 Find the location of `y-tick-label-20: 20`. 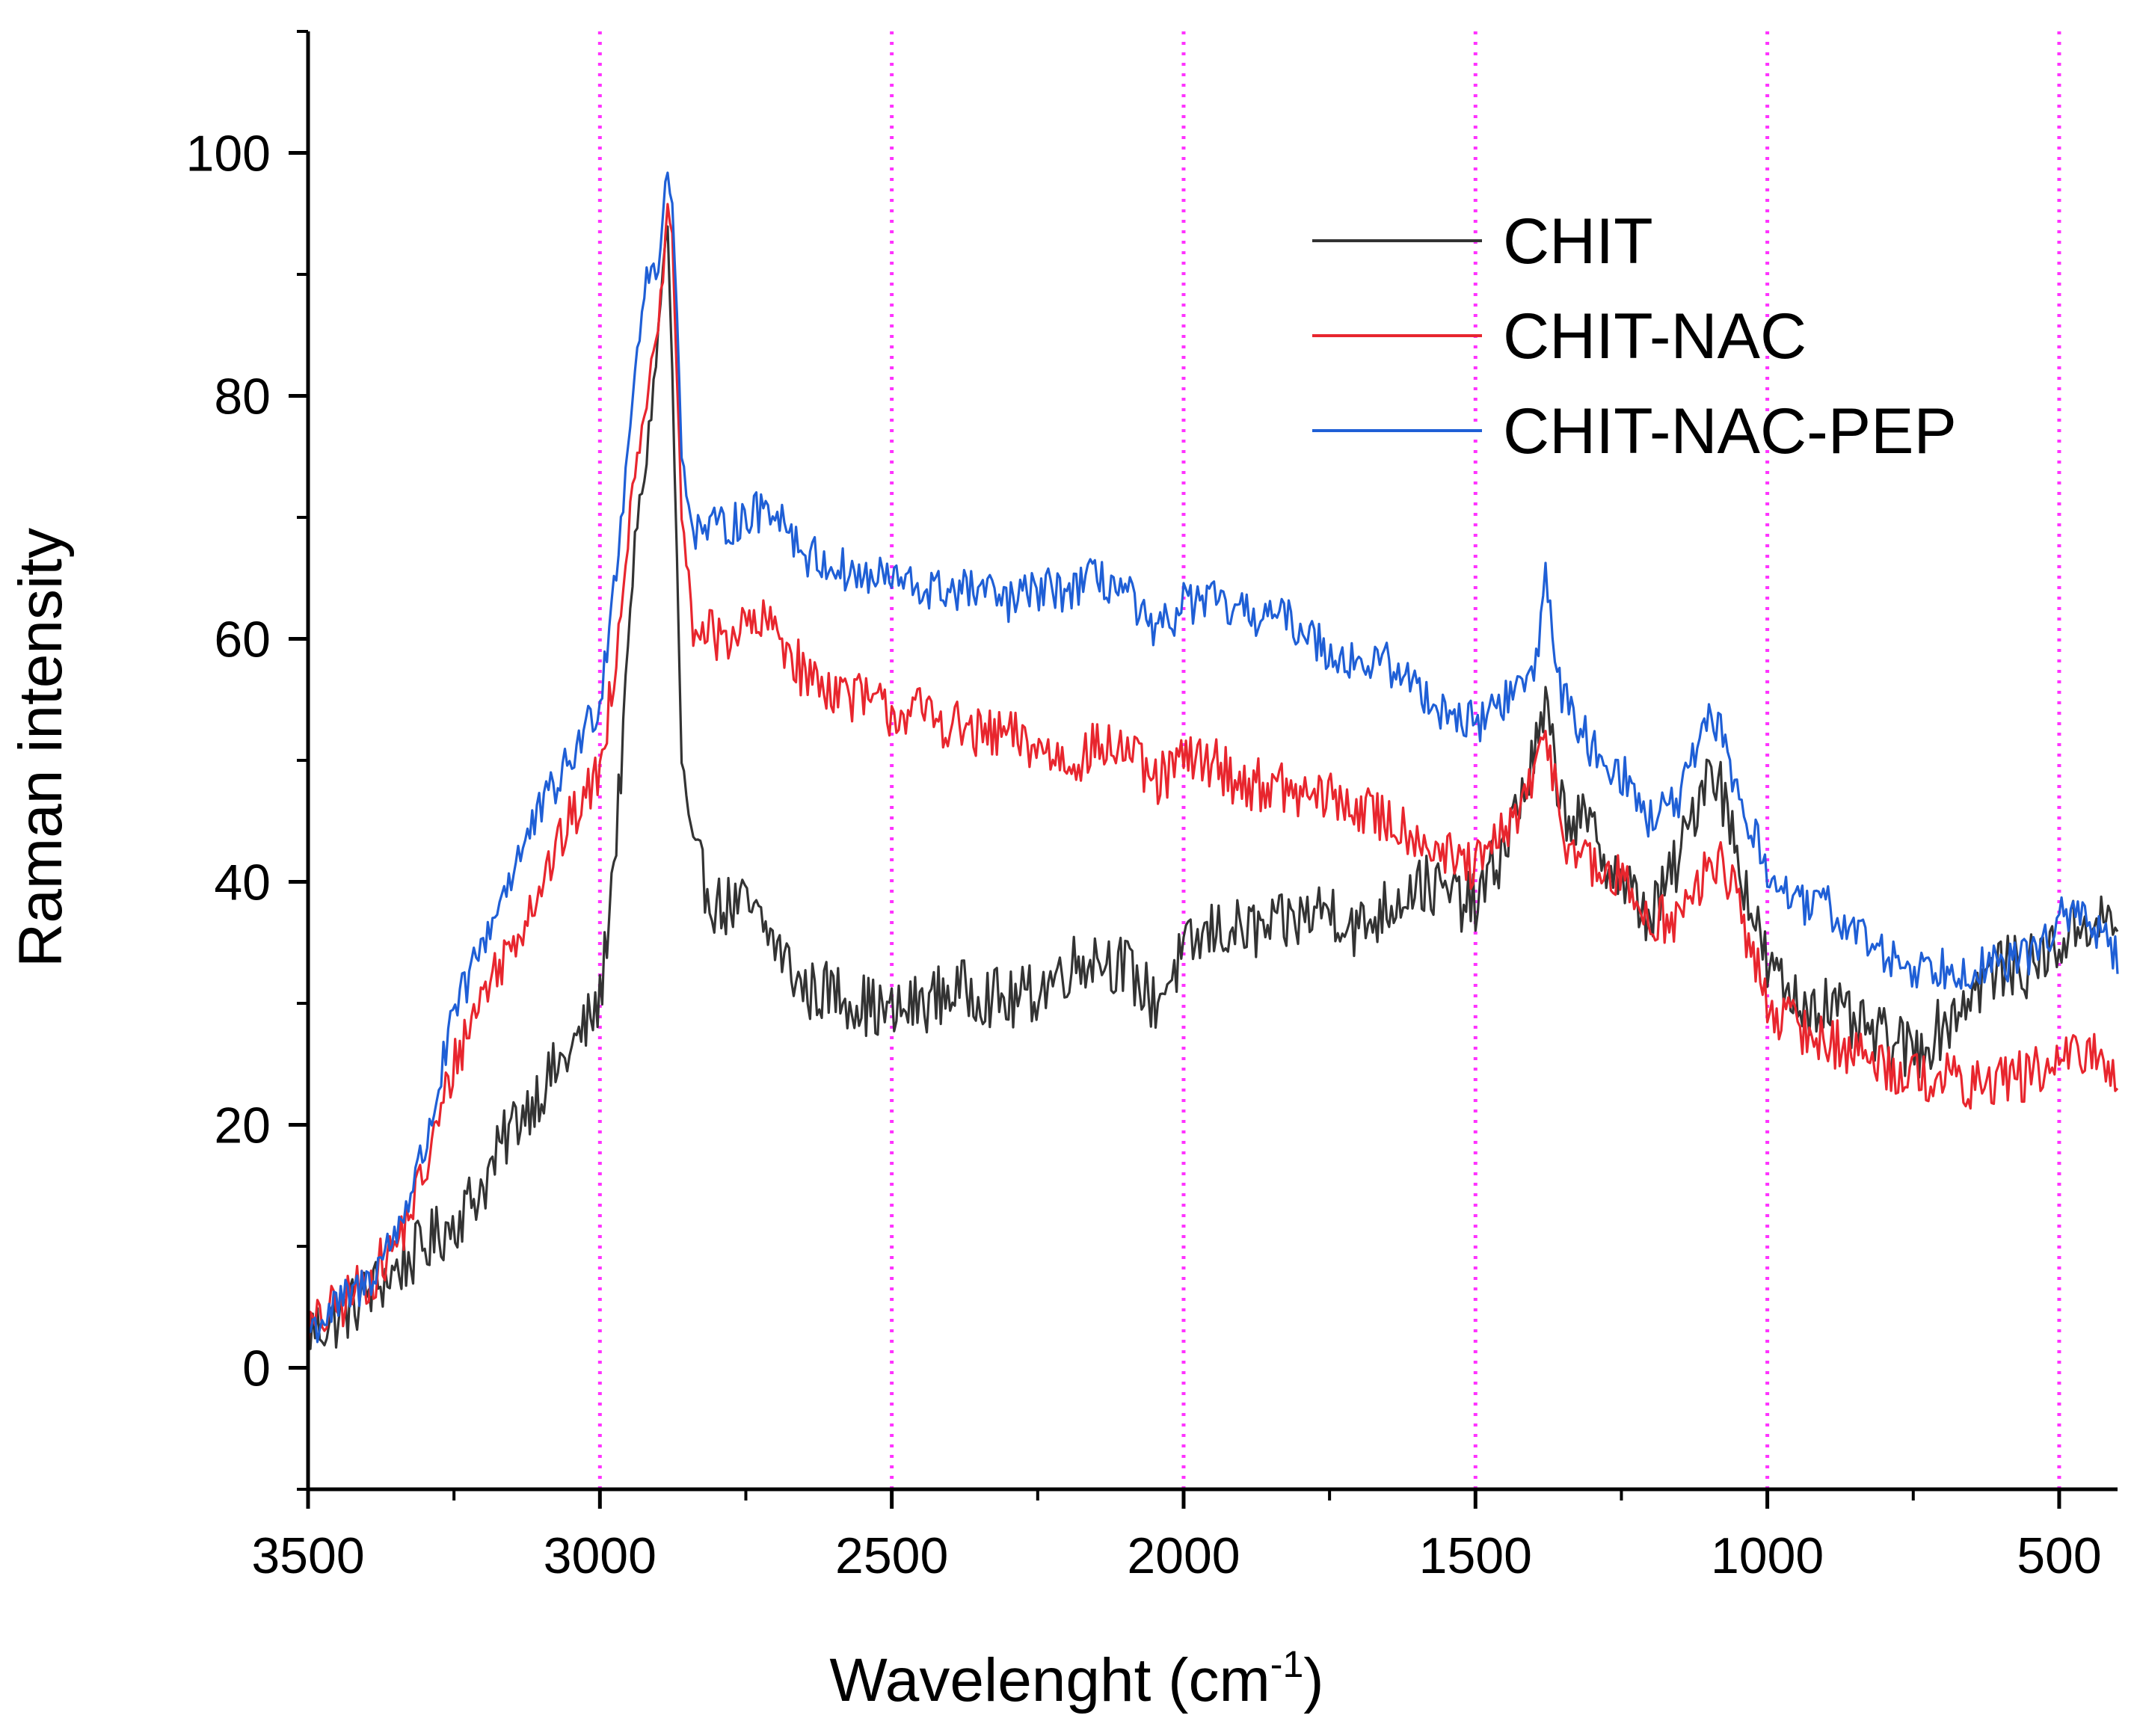

y-tick-label-20: 20 is located at coordinates (242, 1126).